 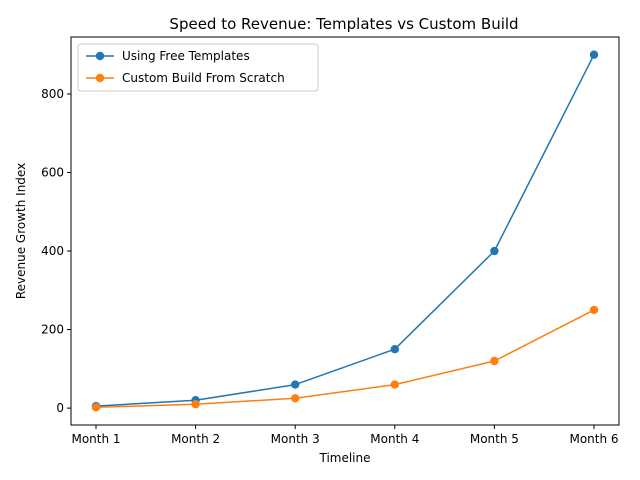 I want to click on legend-item: Custom Build From Scratch, so click(x=185, y=78).